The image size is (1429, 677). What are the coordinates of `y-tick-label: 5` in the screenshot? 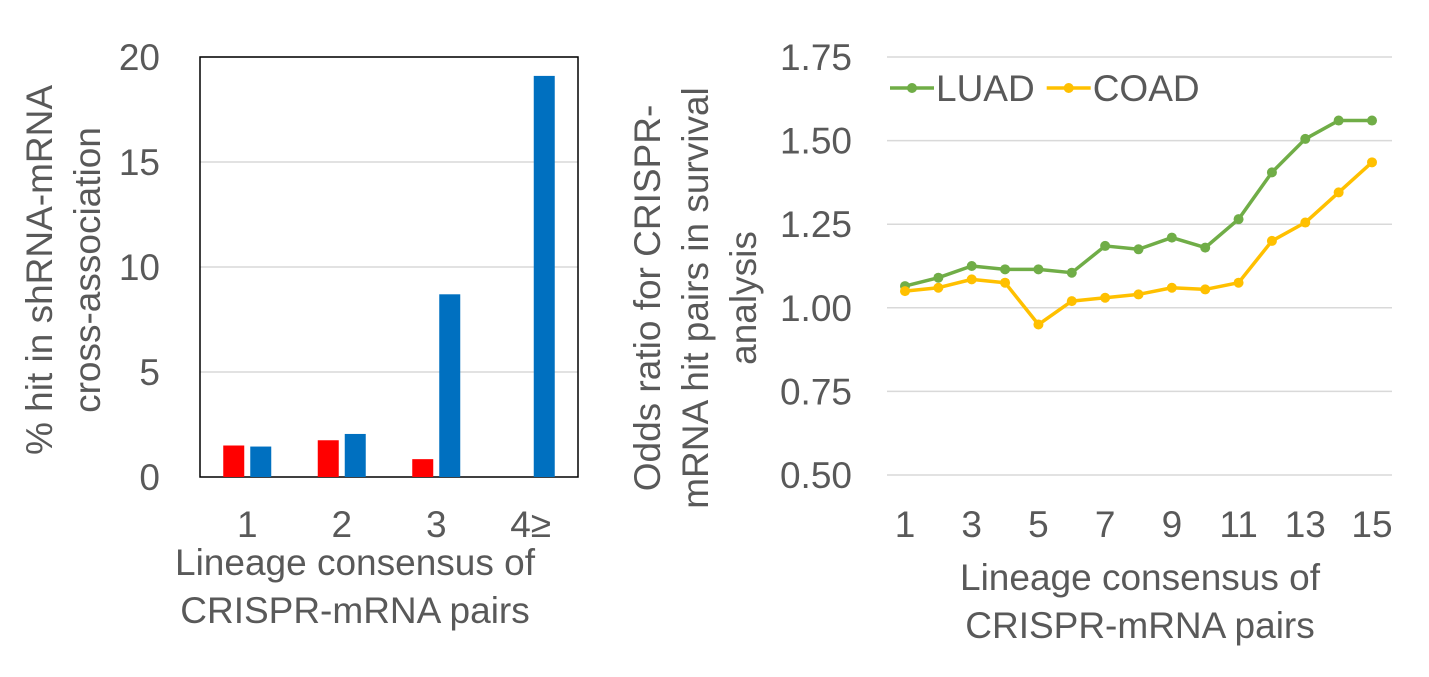 It's located at (149, 372).